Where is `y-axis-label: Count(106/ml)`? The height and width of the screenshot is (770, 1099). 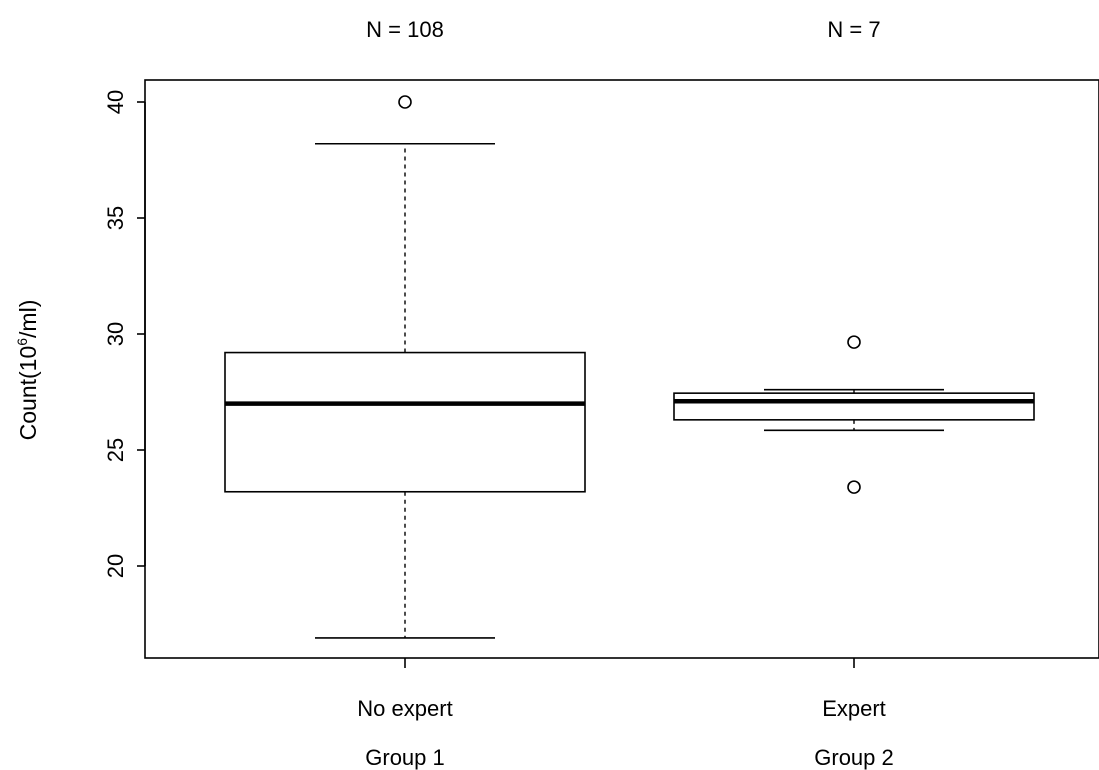 y-axis-label: Count(106/ml) is located at coordinates (27, 370).